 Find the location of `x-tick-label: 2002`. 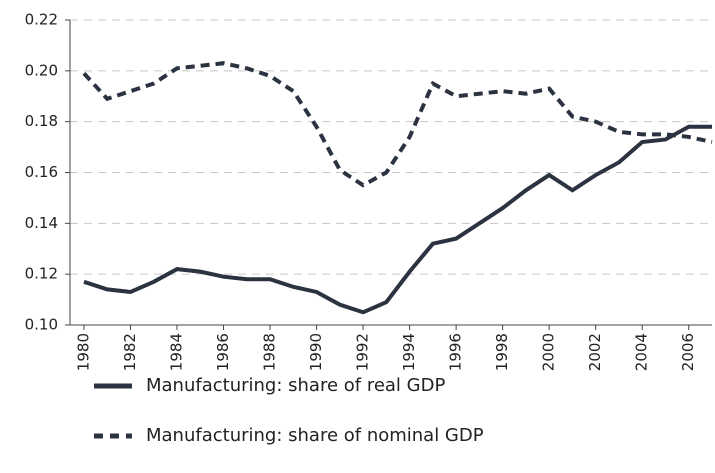

x-tick-label: 2002 is located at coordinates (595, 352).